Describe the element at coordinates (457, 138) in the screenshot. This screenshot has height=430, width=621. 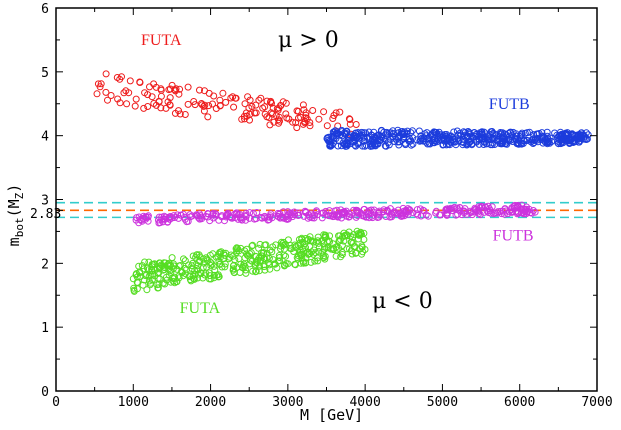
I see `series-futb-positive` at that location.